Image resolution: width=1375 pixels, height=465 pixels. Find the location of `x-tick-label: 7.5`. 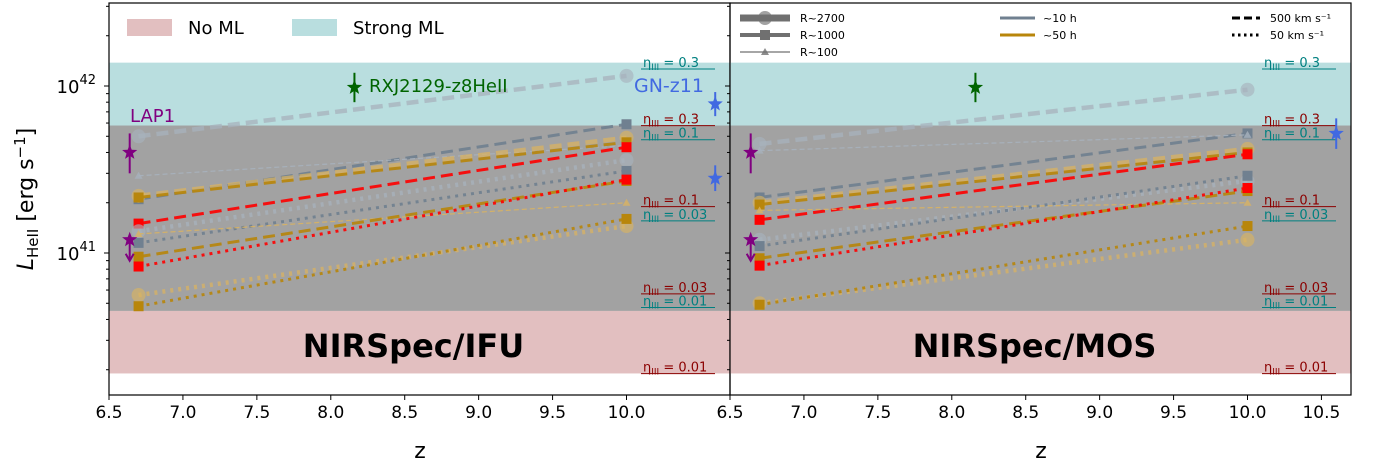

x-tick-label: 7.5 is located at coordinates (256, 413).